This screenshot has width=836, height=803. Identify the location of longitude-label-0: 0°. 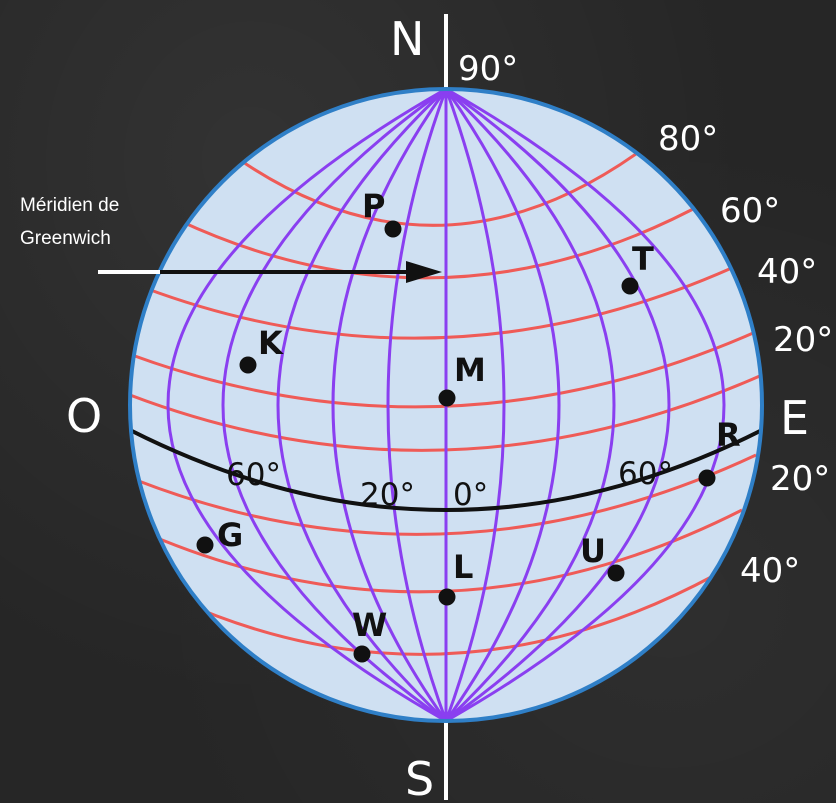
(470, 495).